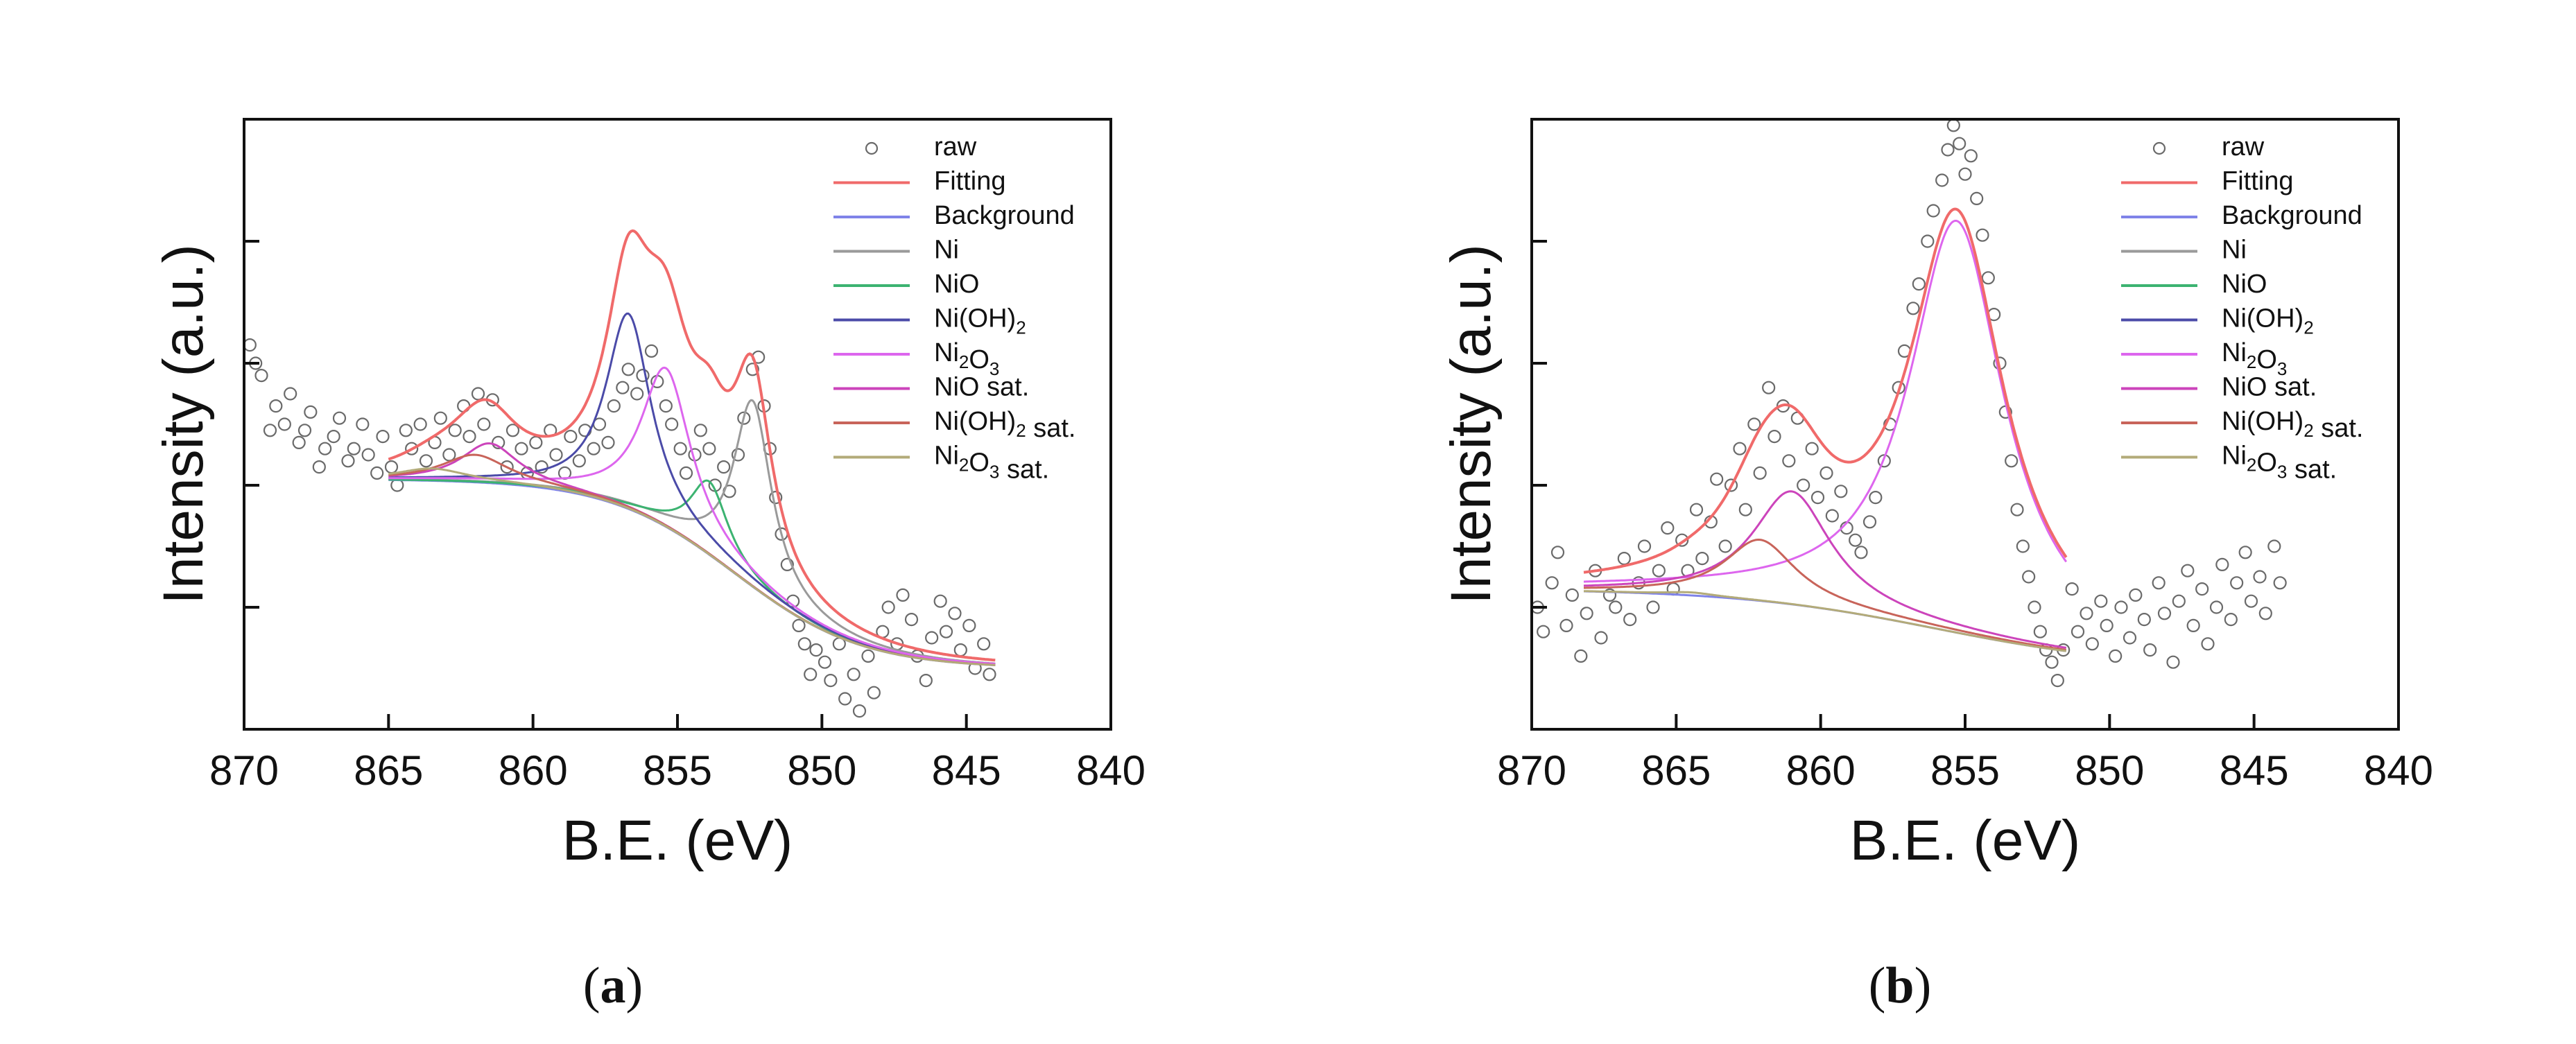  I want to click on legend-item-raw: raw, so click(2208, 147).